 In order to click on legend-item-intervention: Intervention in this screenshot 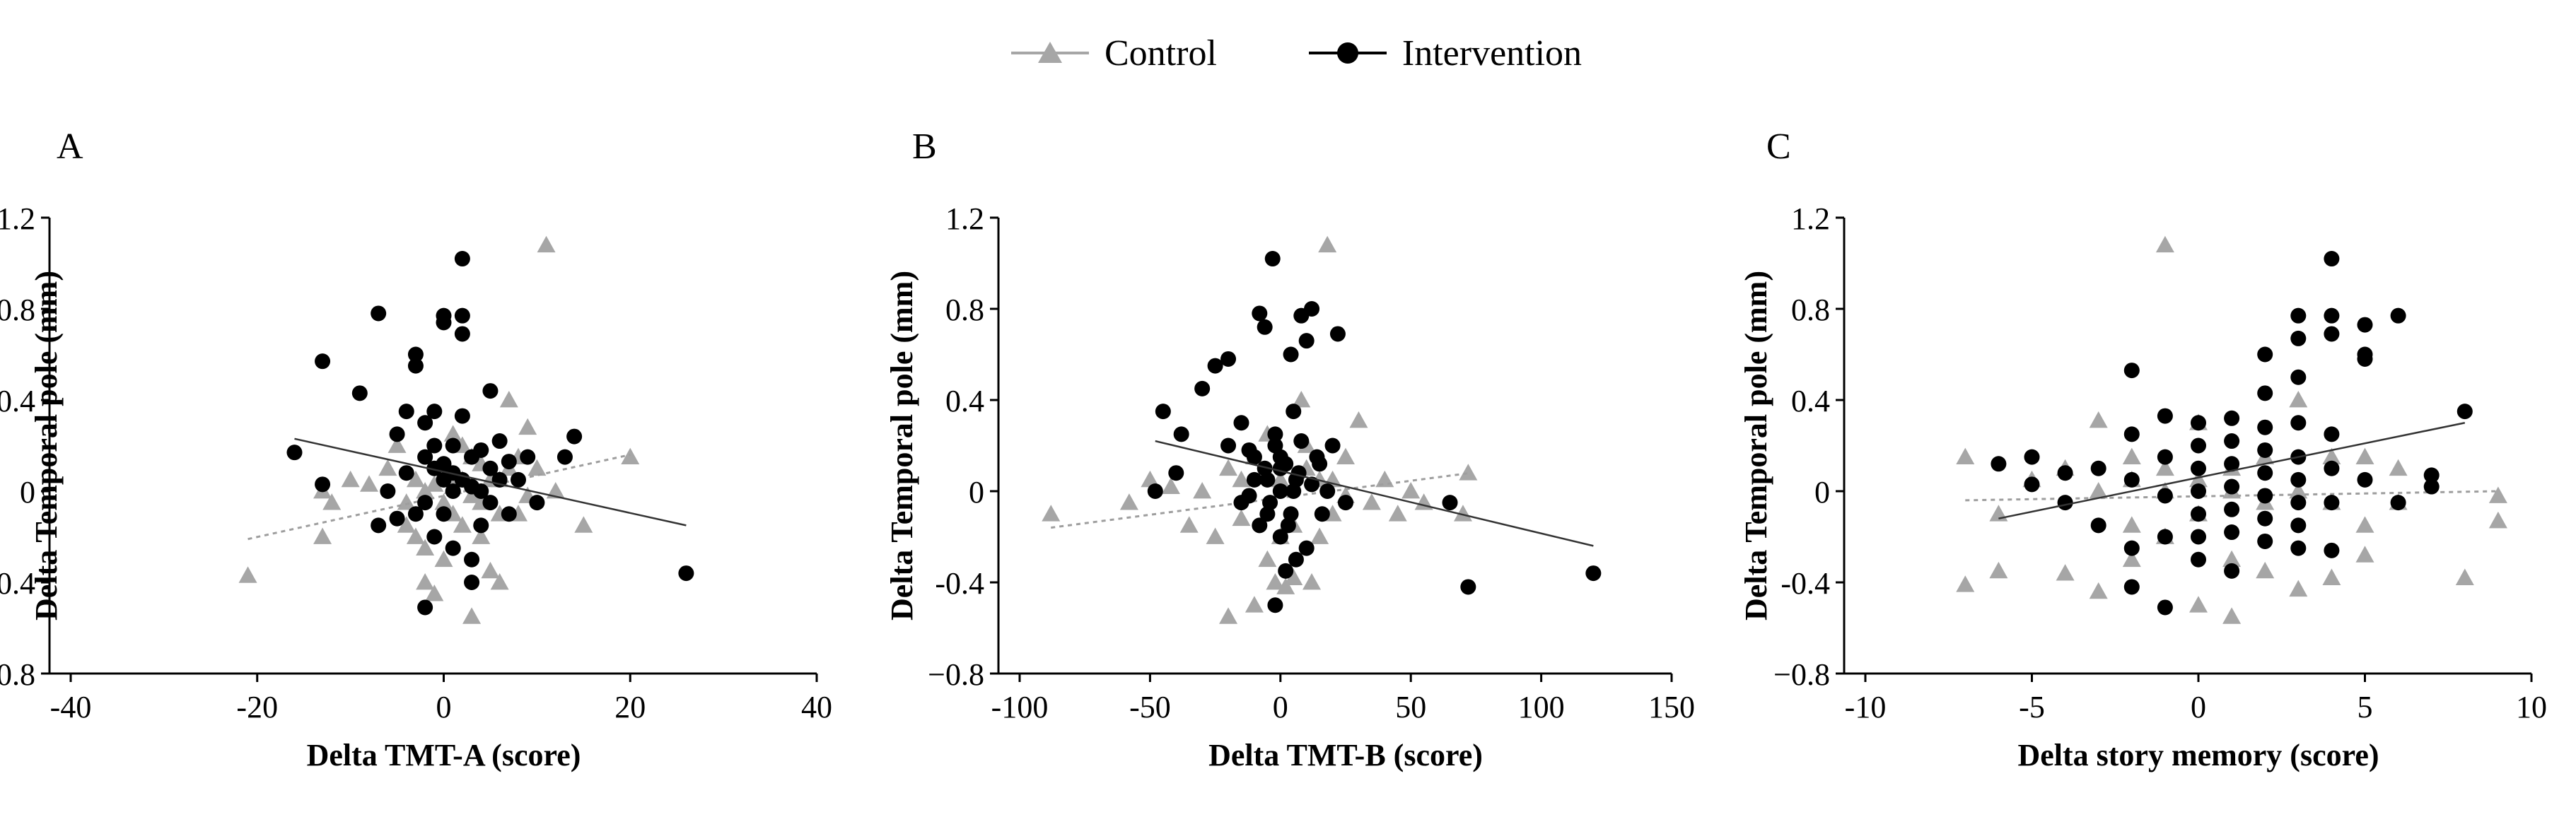, I will do `click(1445, 53)`.